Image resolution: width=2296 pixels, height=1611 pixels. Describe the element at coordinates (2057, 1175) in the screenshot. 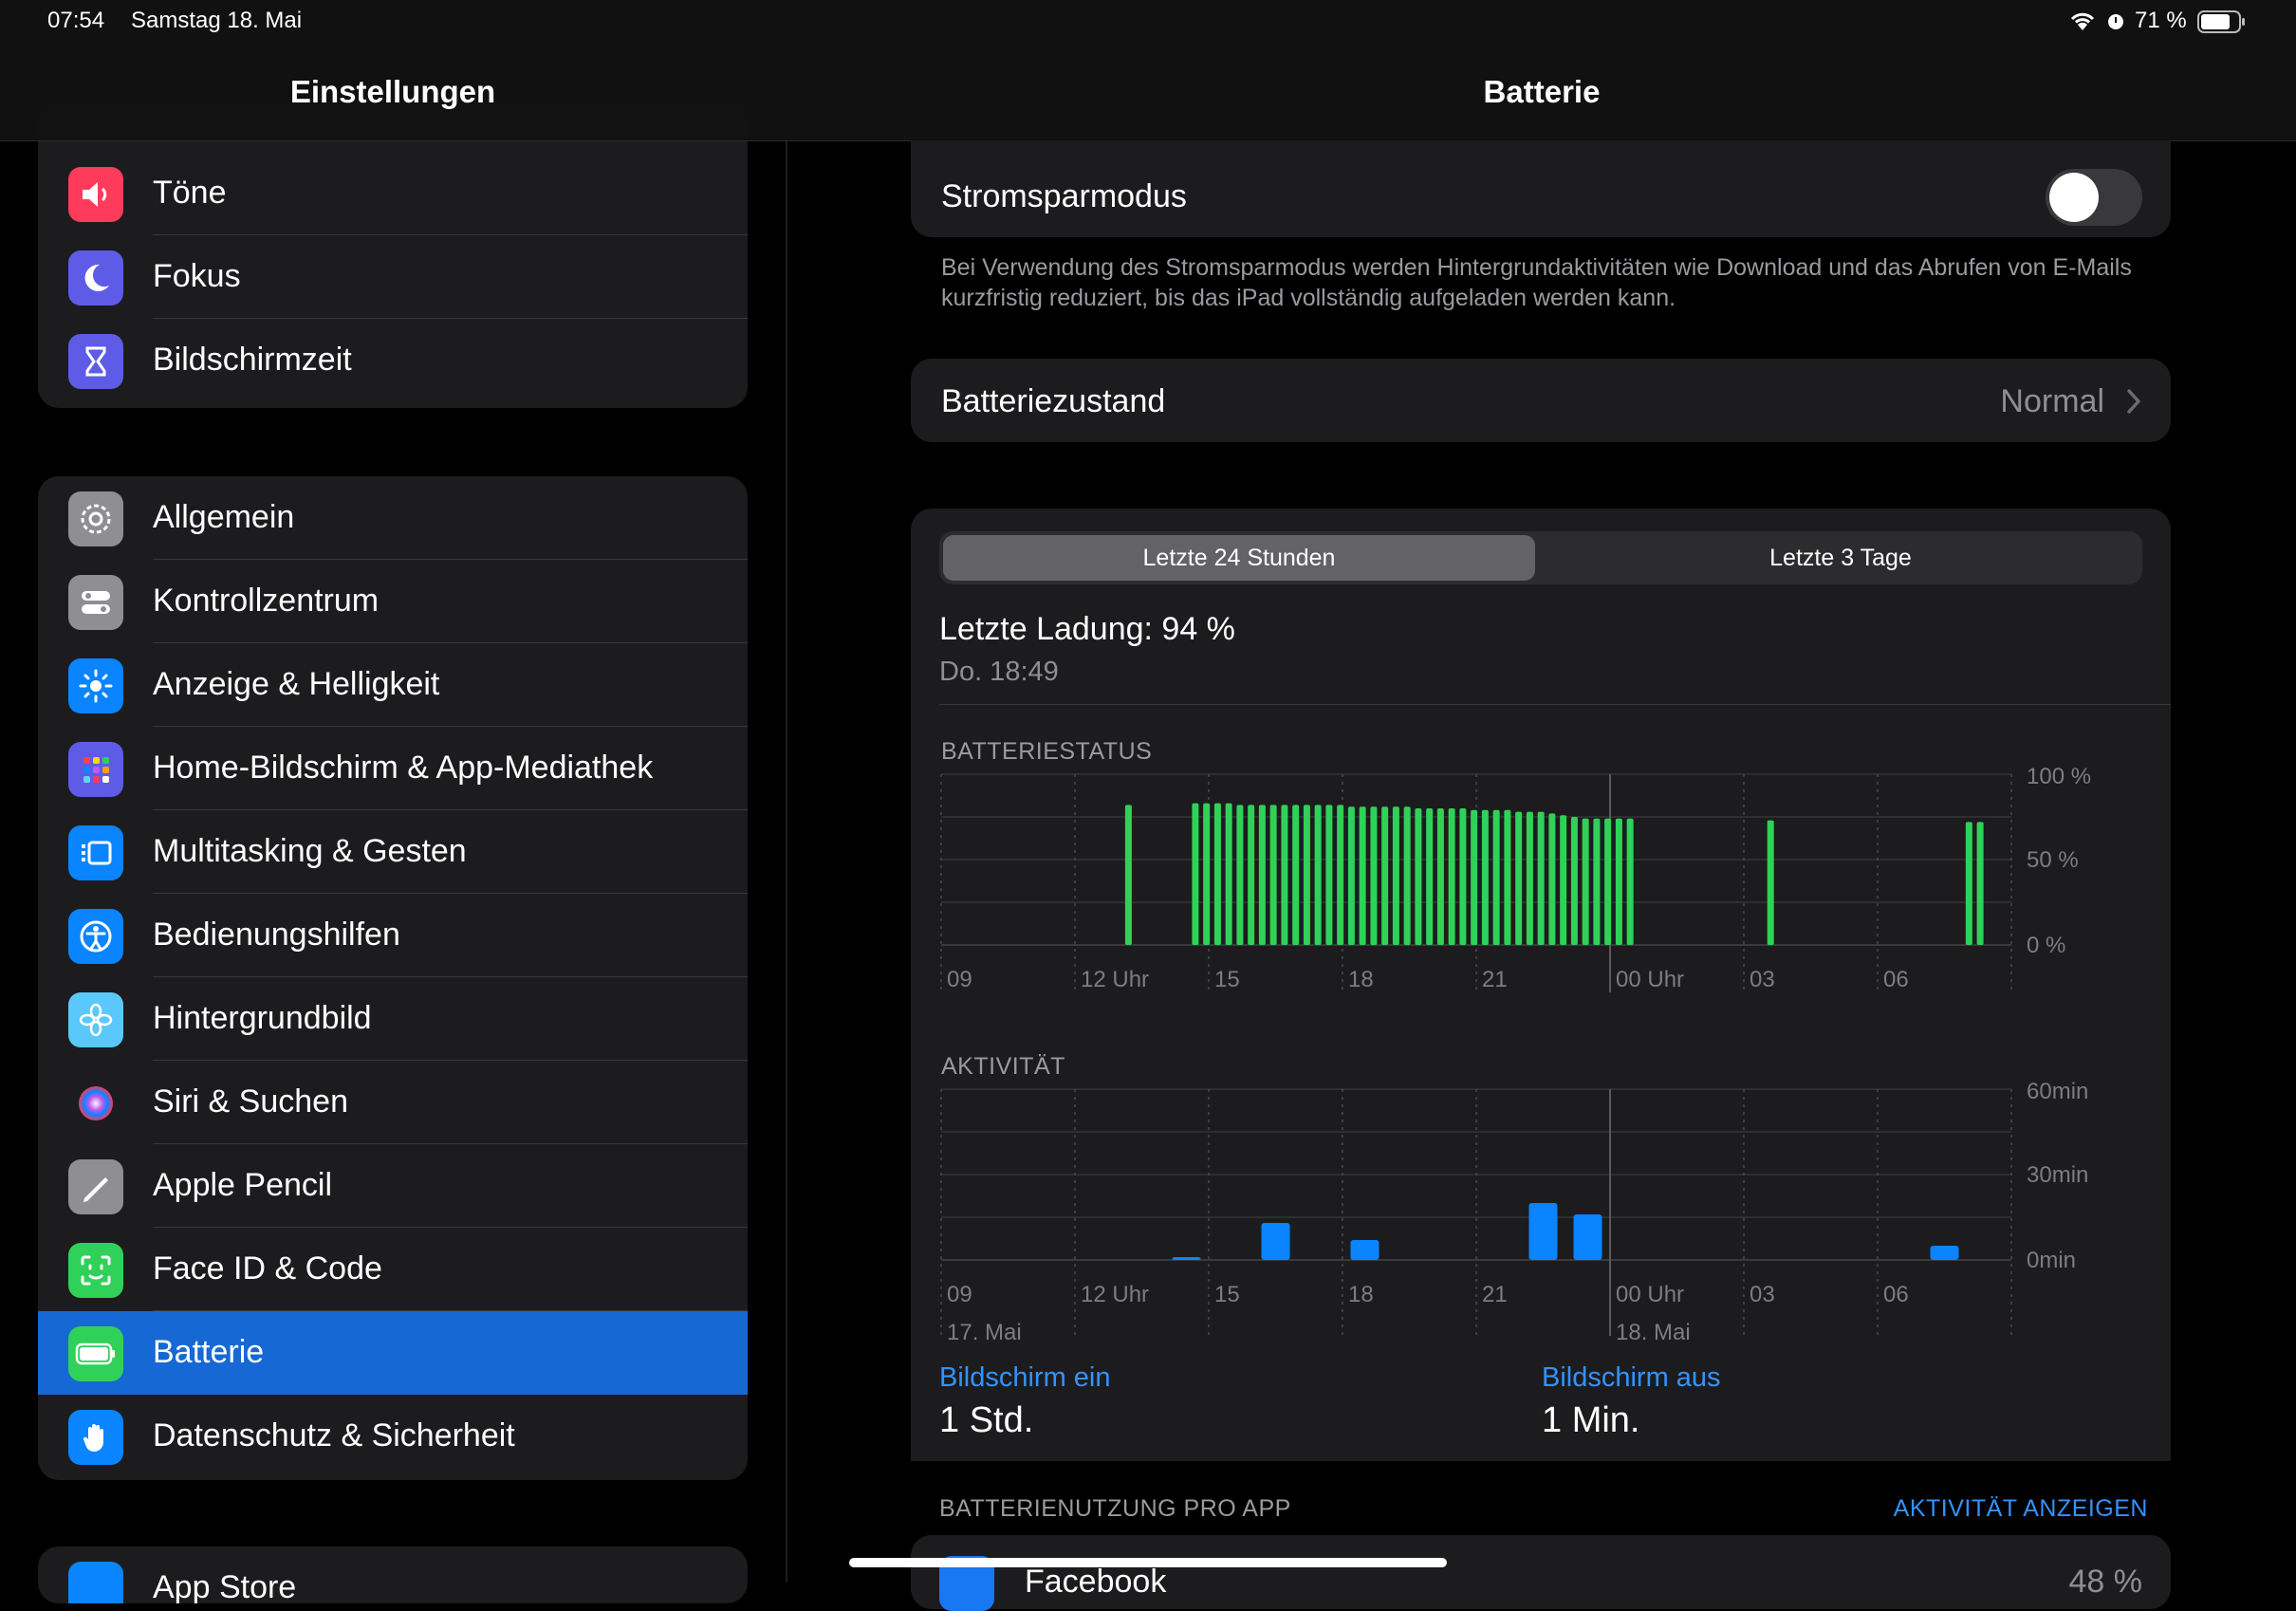

I see `y-tick-label: 30min` at that location.